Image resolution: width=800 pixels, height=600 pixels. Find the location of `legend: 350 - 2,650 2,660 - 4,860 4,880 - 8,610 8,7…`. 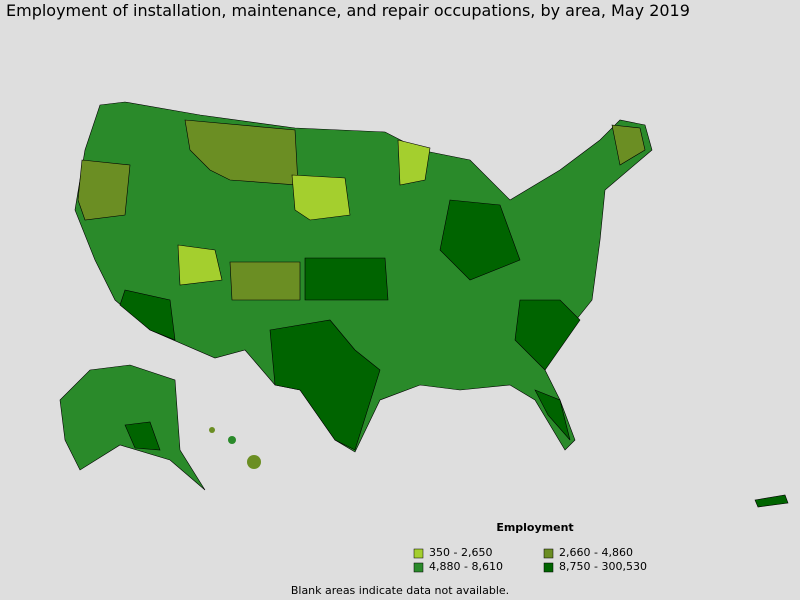

legend: 350 - 2,650 2,660 - 4,860 4,880 - 8,610 8,7… is located at coordinates (530, 559).